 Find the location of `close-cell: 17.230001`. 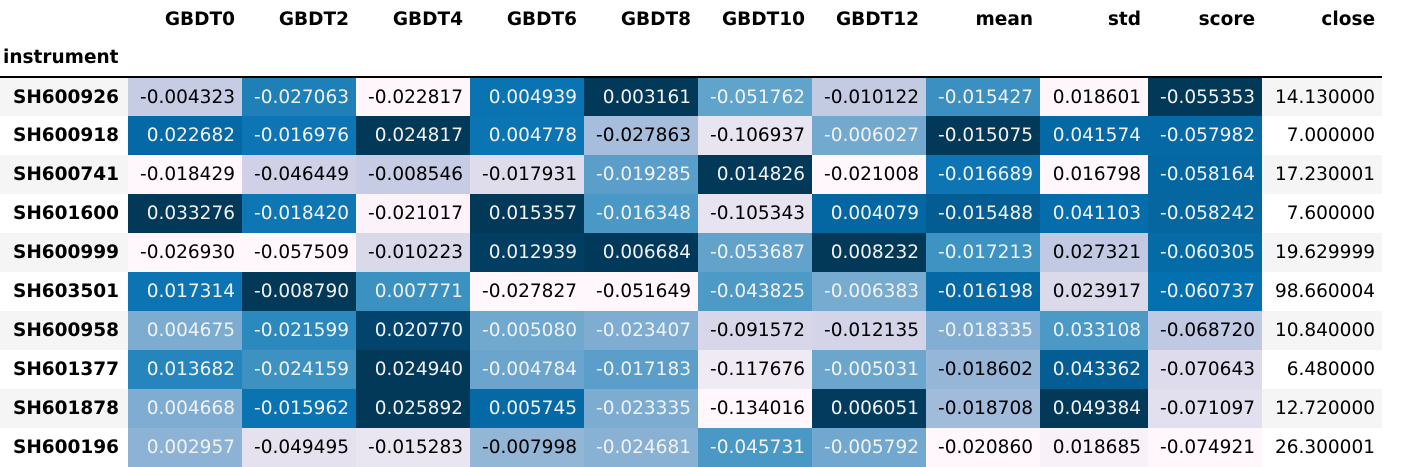

close-cell: 17.230001 is located at coordinates (1322, 174).